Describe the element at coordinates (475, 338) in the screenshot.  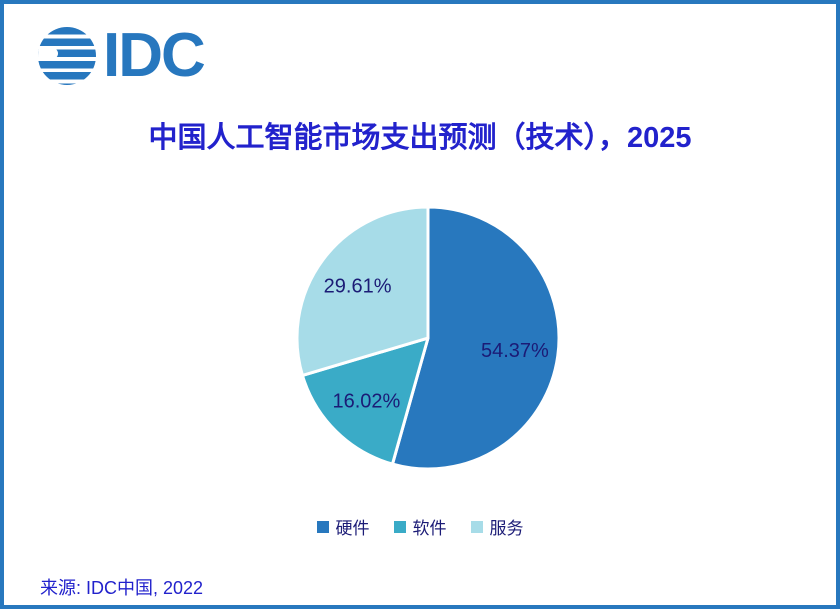
I see `pie-slice-hardware` at that location.